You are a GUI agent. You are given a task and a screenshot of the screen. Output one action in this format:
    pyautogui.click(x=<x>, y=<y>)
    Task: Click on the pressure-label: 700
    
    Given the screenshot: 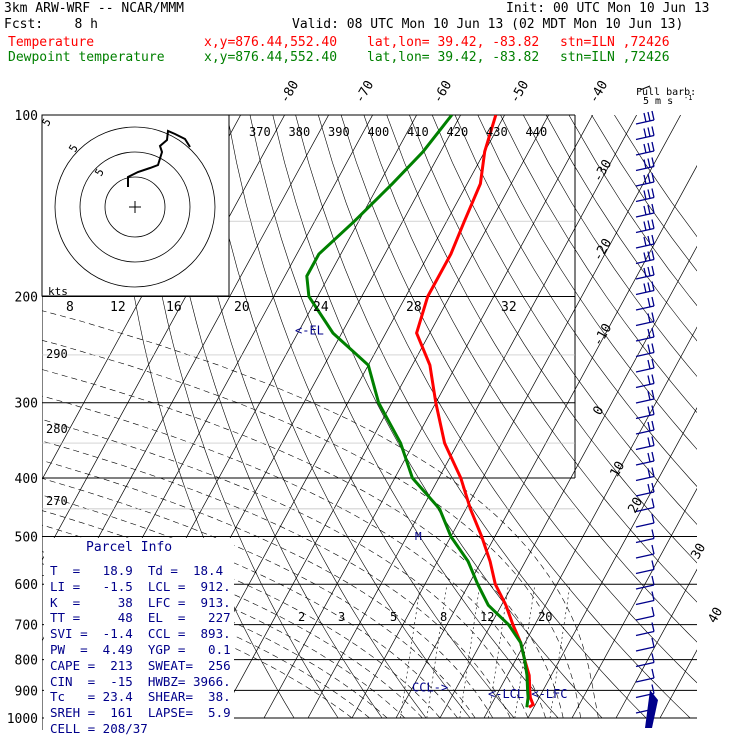 What is the action you would take?
    pyautogui.click(x=26, y=626)
    